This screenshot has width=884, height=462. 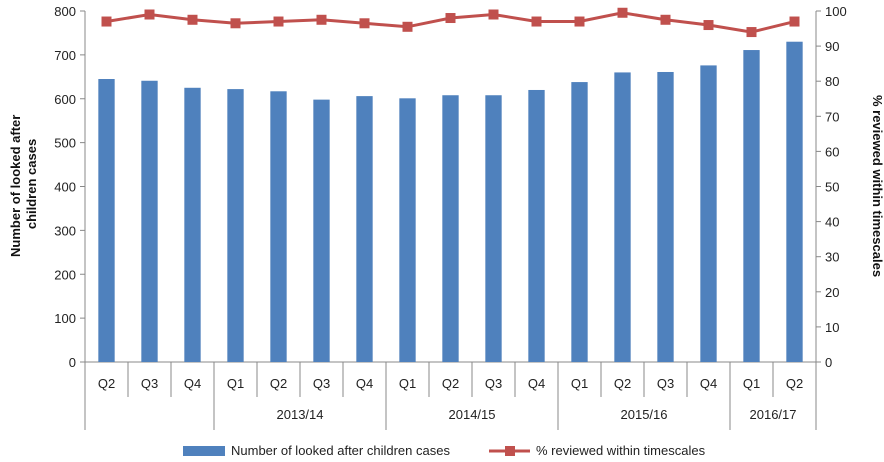 I want to click on right-tick-label: 70, so click(x=832, y=116).